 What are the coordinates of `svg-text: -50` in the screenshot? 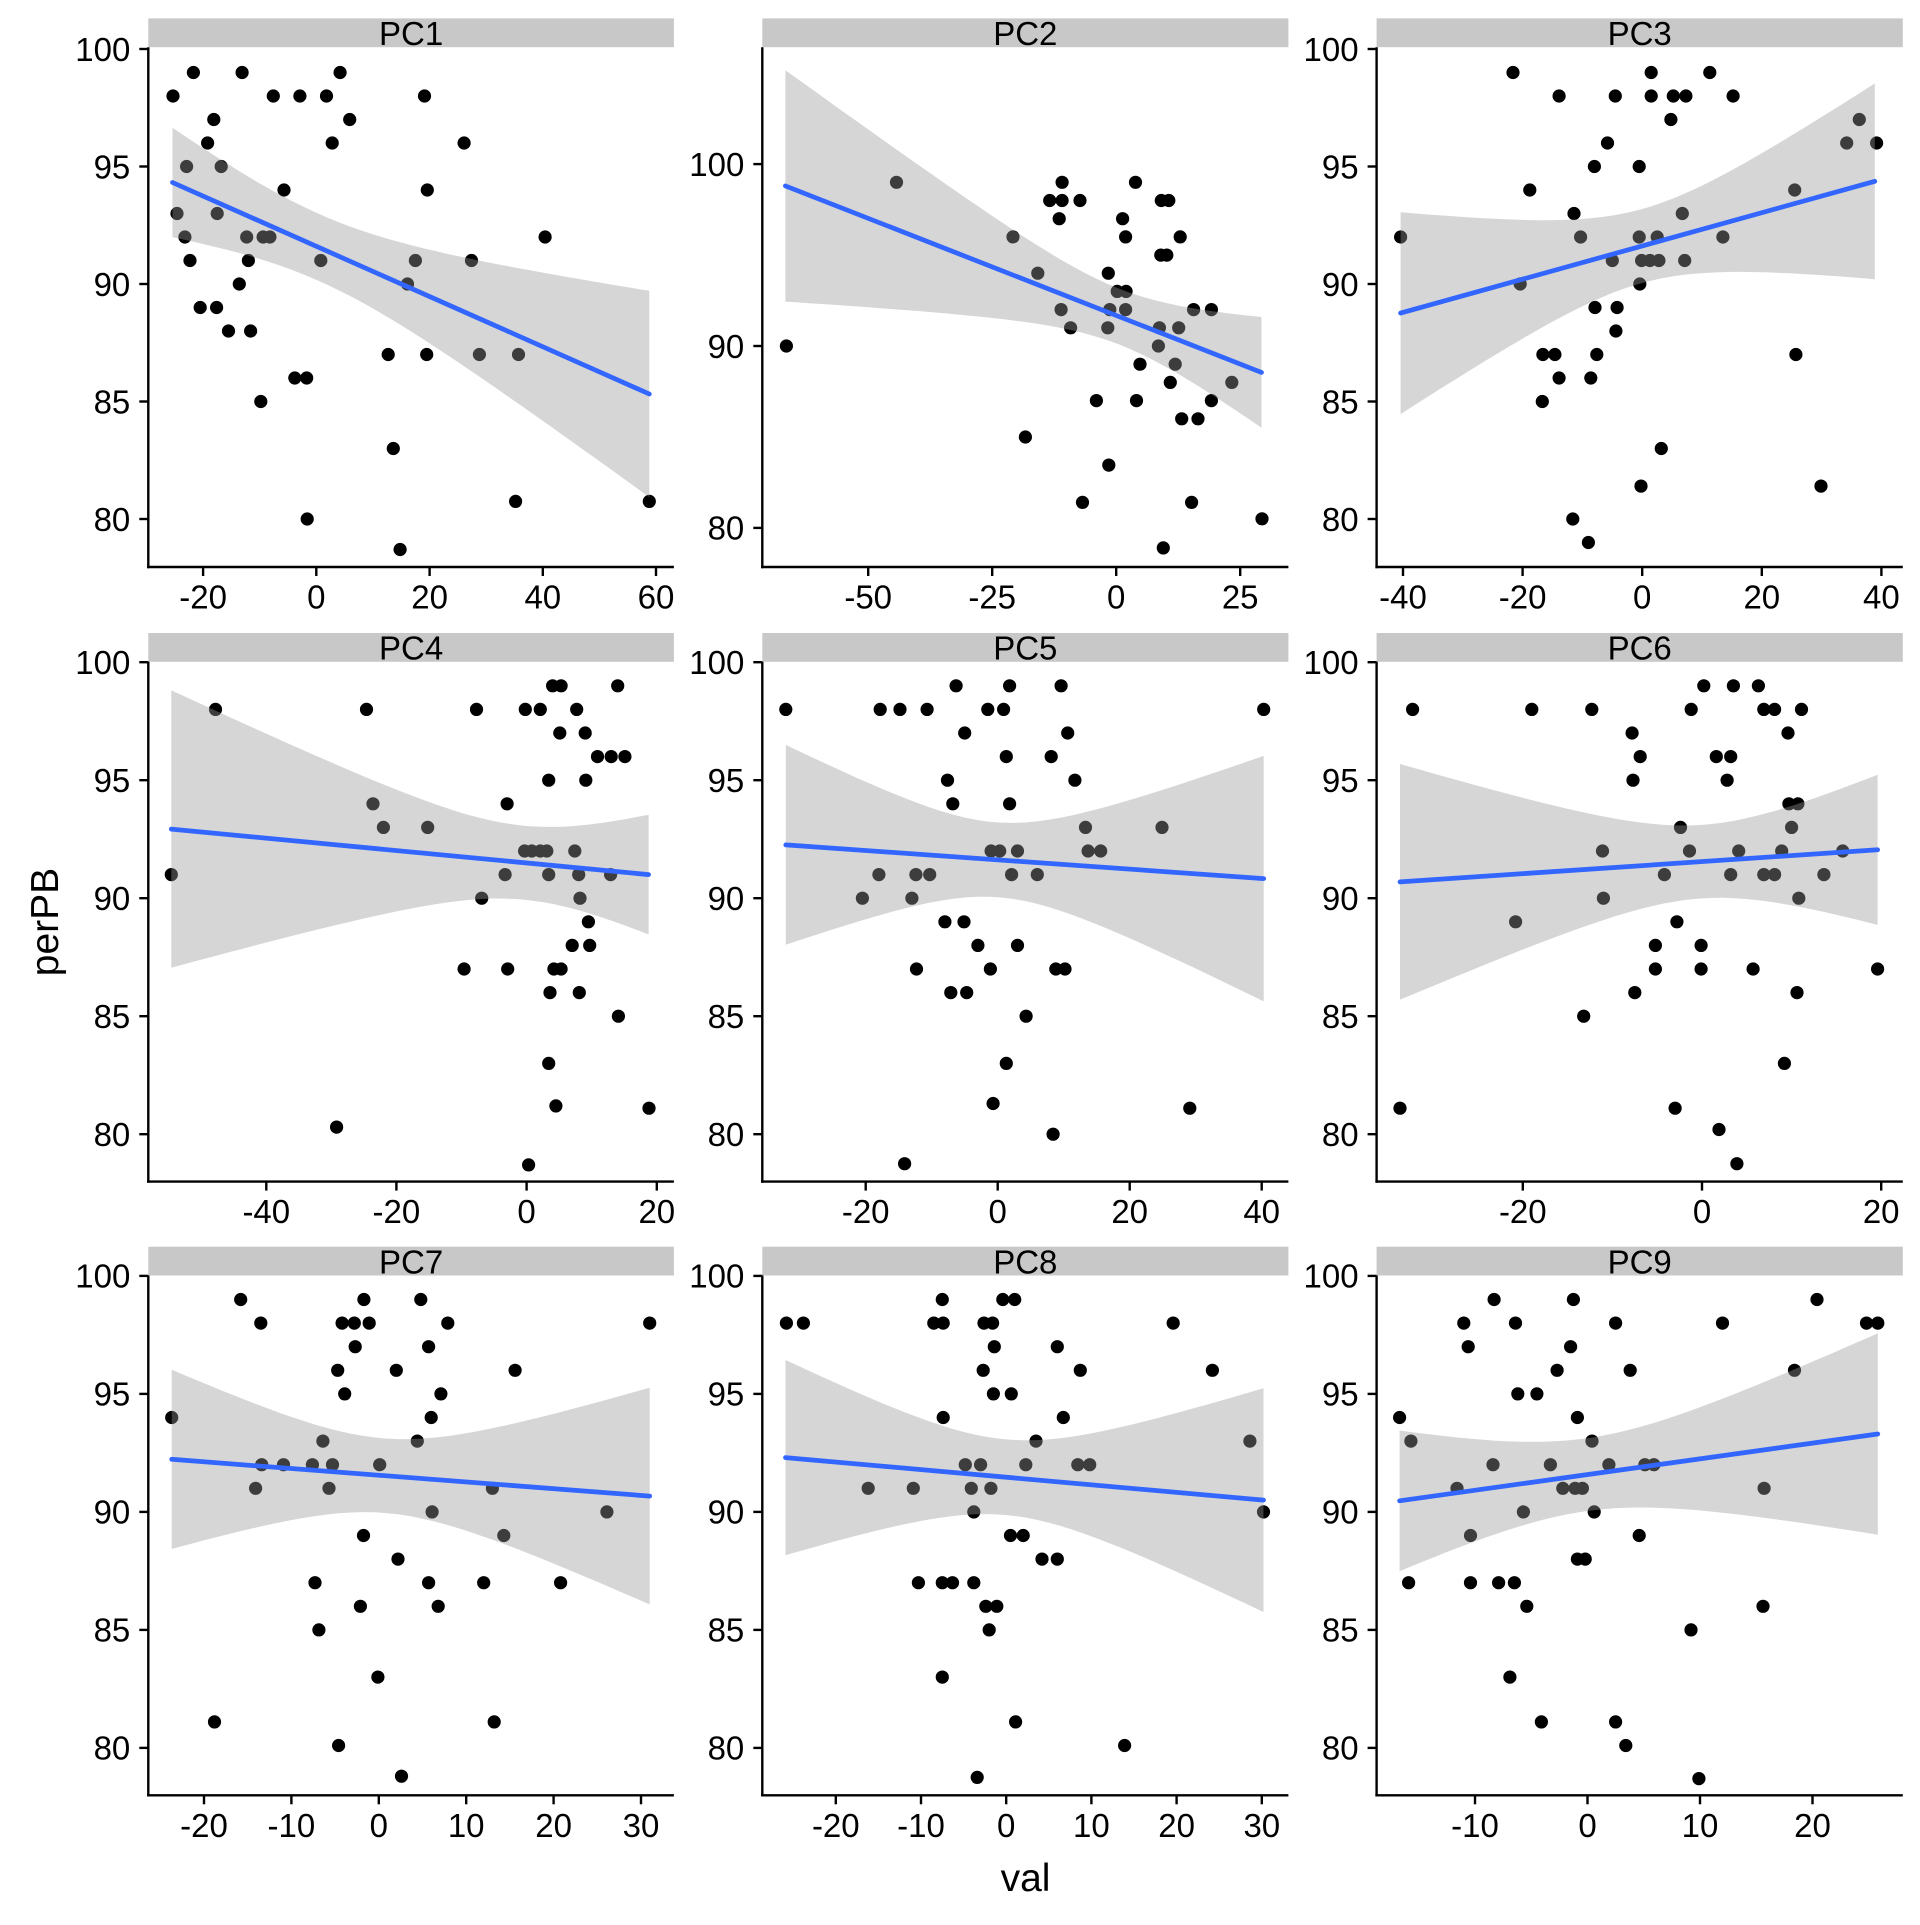 It's located at (868, 597).